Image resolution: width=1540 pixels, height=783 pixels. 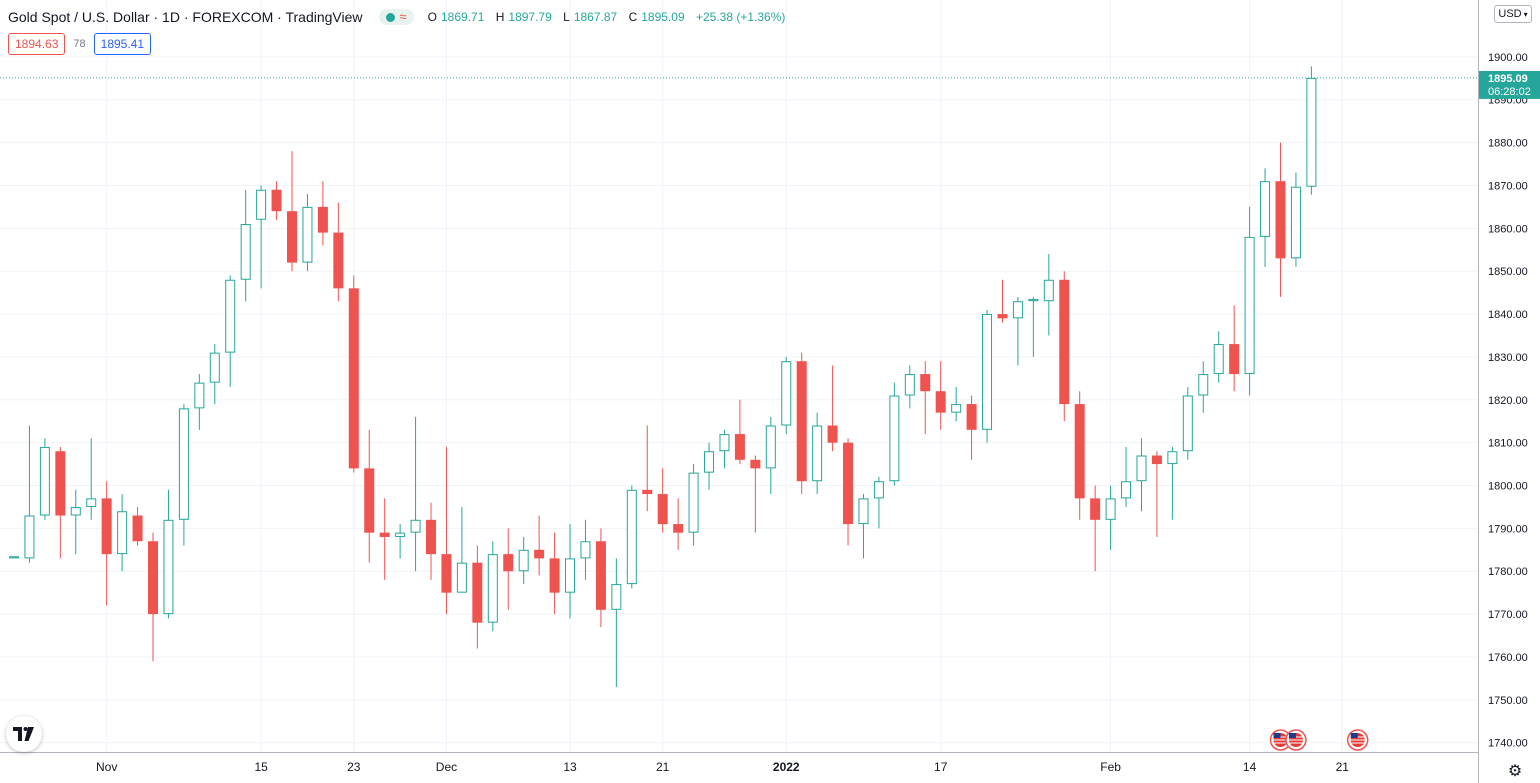 I want to click on wave-icon: ≈, so click(x=403, y=16).